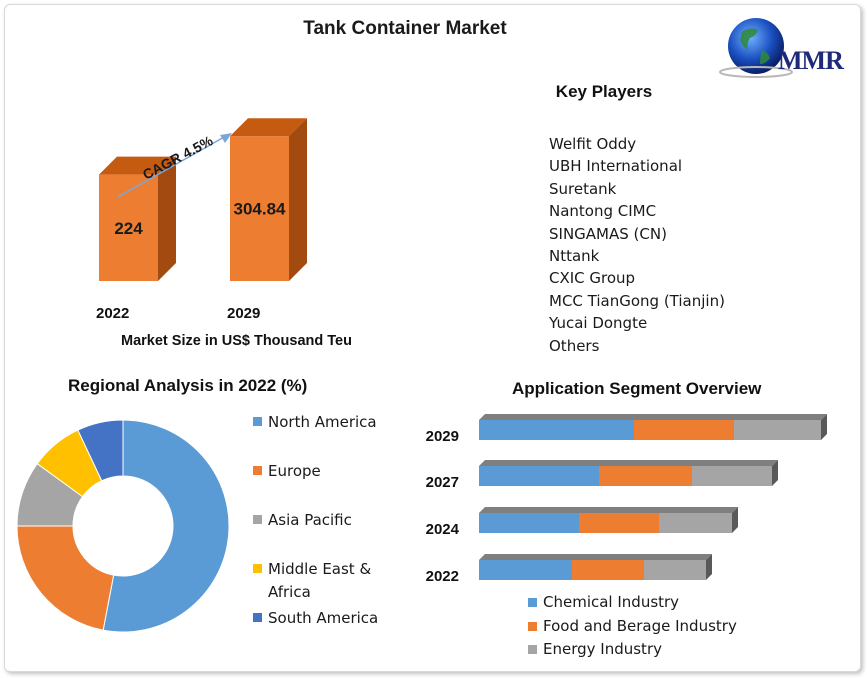  What do you see at coordinates (811, 60) in the screenshot?
I see `logo-text: MMR` at bounding box center [811, 60].